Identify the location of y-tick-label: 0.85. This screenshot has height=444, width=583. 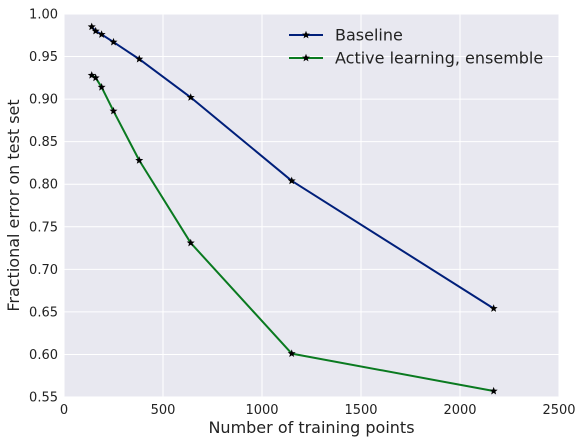
(43, 142).